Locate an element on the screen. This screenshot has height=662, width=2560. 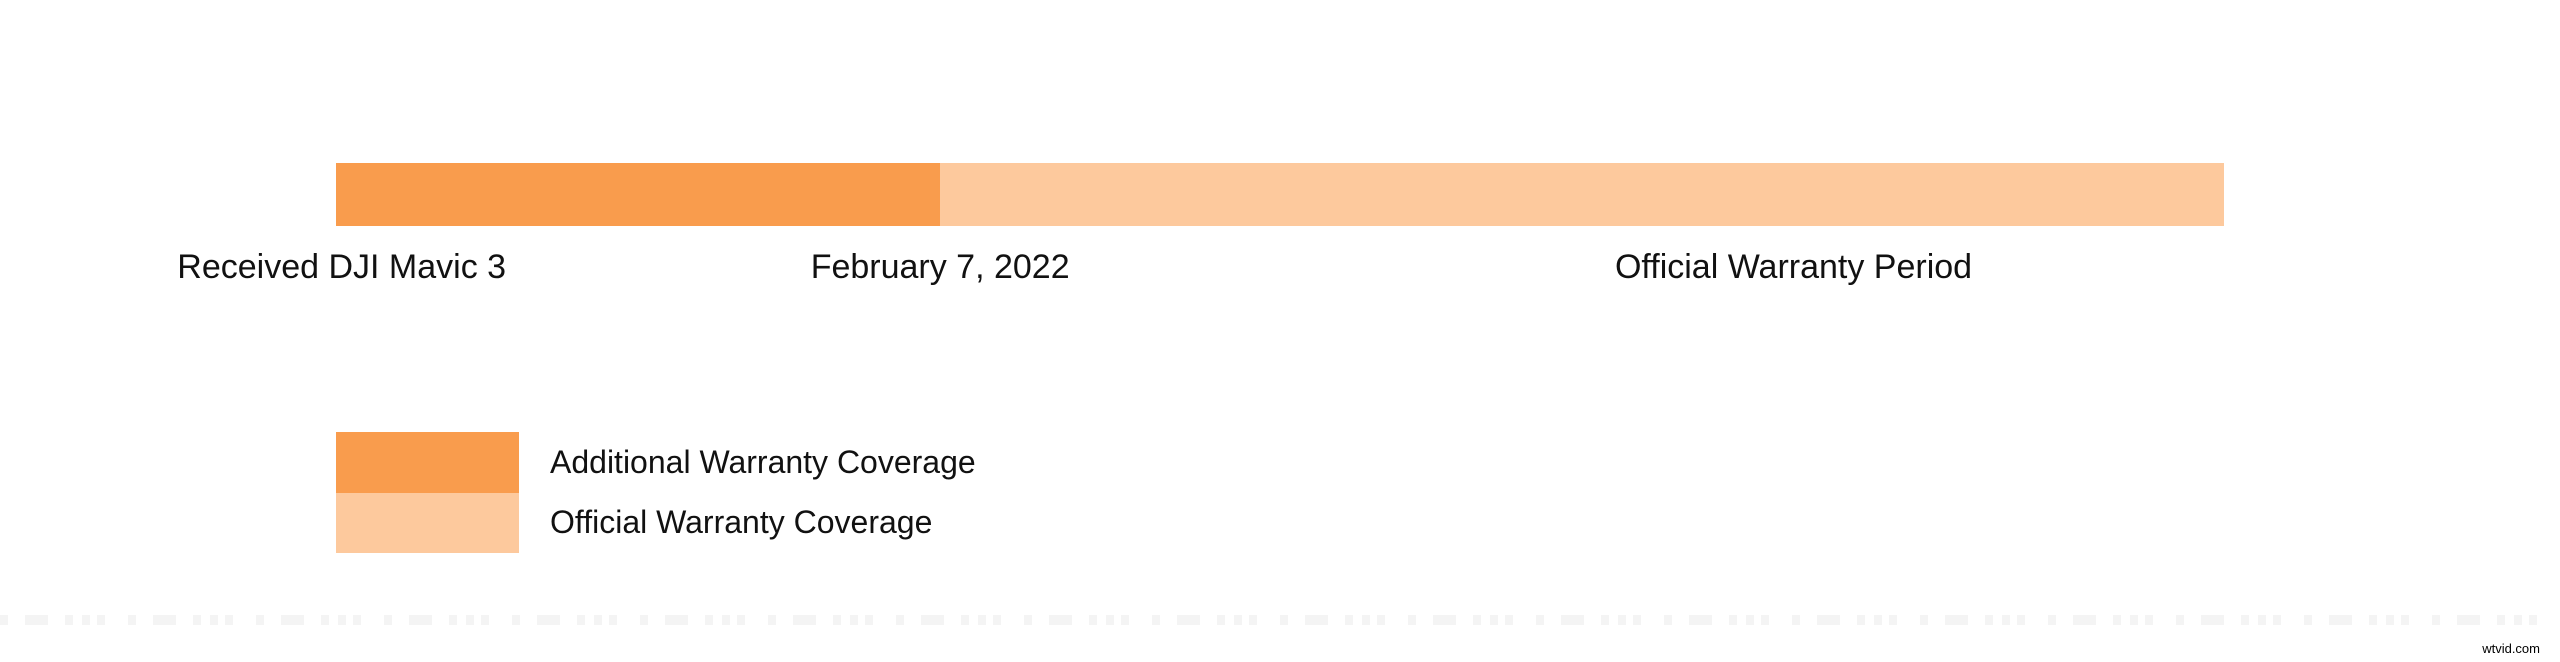
tick-label: Official Warranty Period is located at coordinates (1793, 267).